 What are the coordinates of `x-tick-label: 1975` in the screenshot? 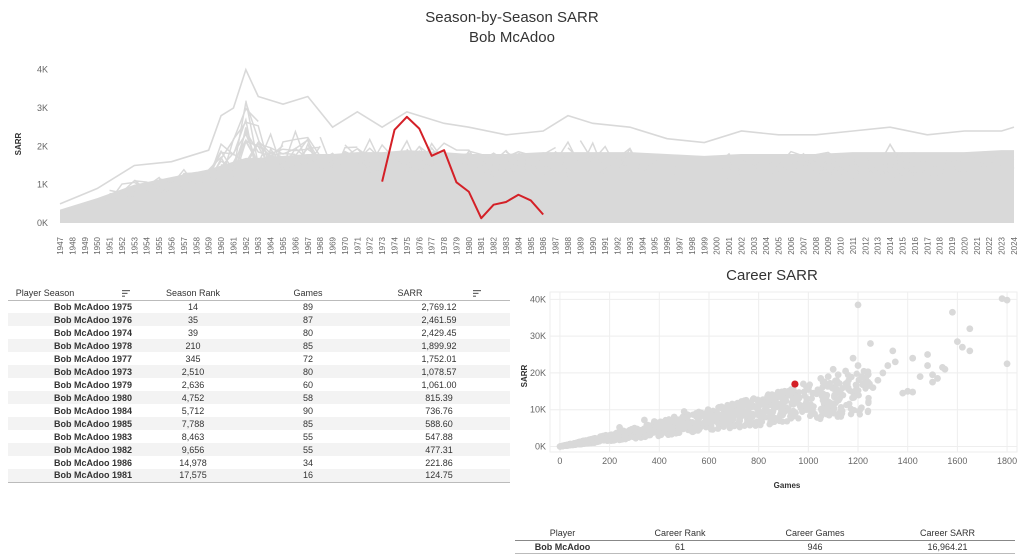 It's located at (407, 245).